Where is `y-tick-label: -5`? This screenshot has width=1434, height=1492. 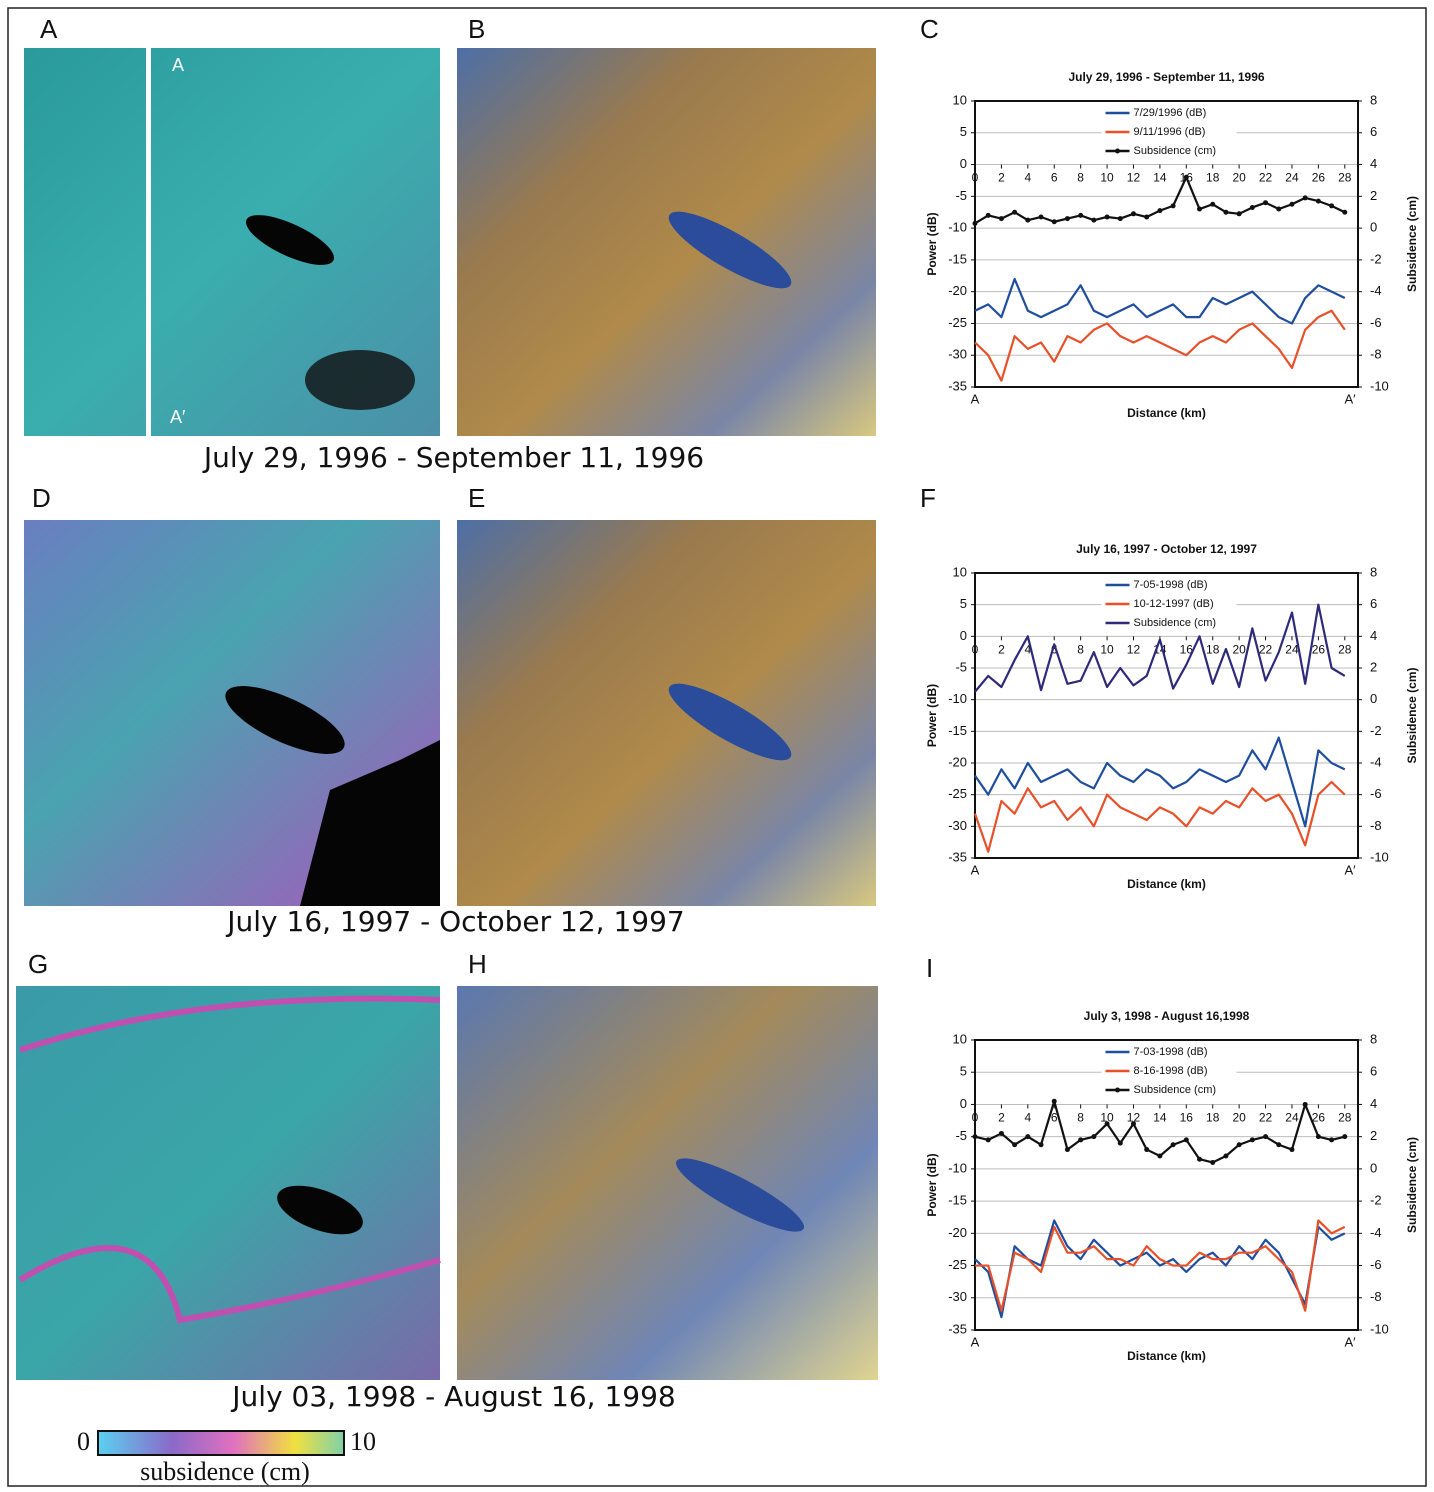
y-tick-label: -5 is located at coordinates (961, 195).